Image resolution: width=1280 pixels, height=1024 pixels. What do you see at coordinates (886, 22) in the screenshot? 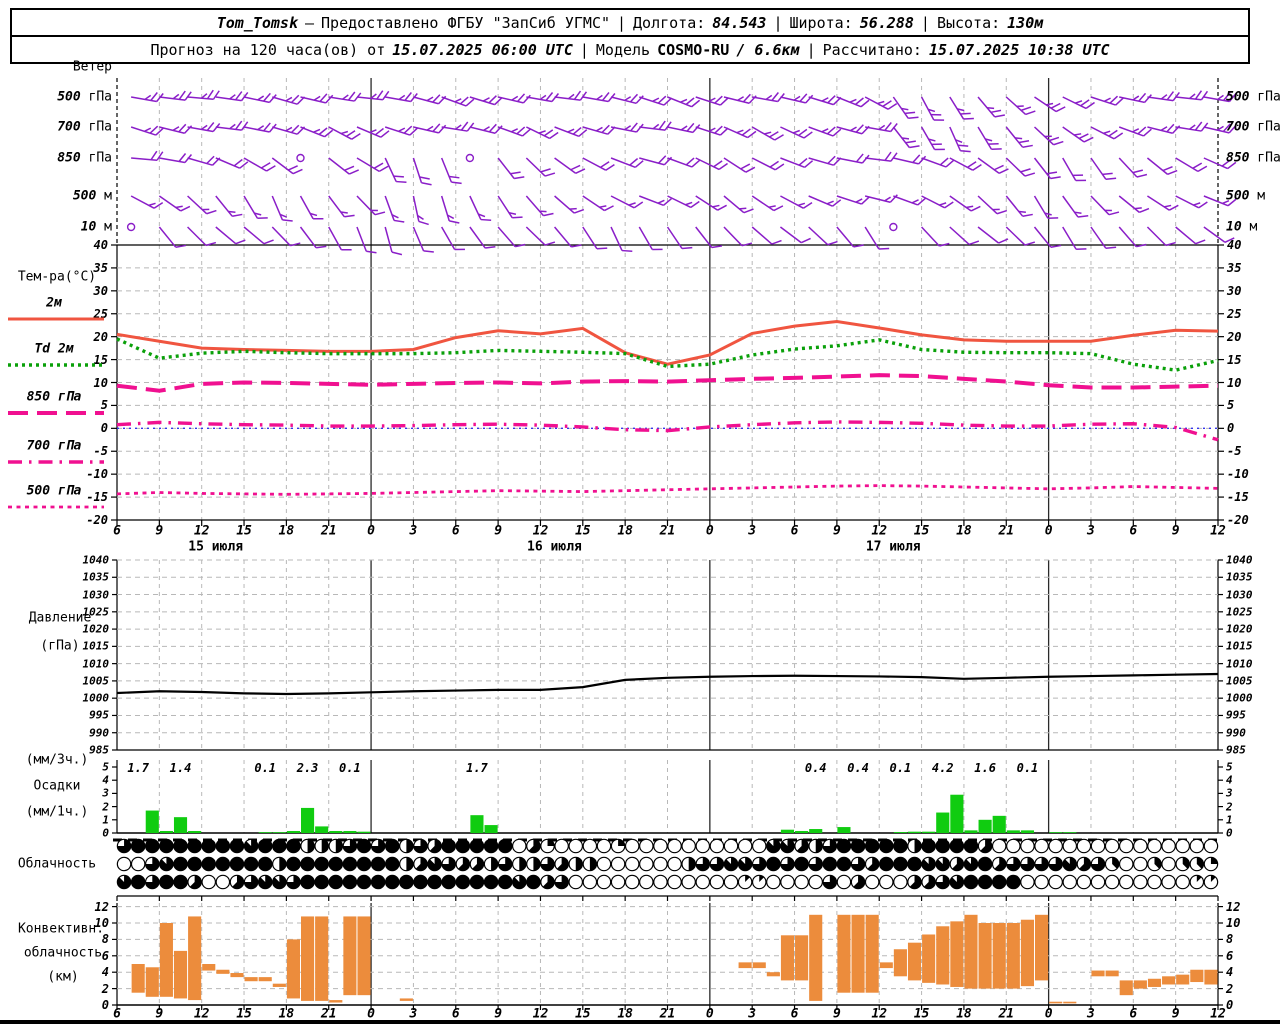
I see `latitude-value: 56.288` at bounding box center [886, 22].